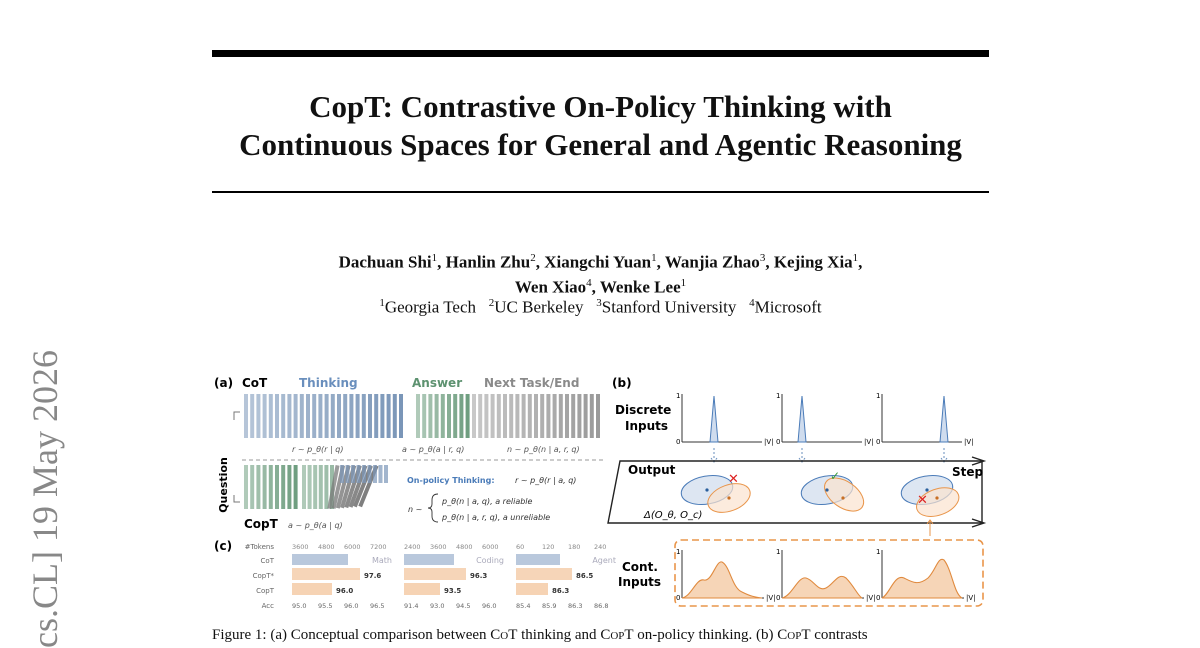 This screenshot has width=1200, height=648. What do you see at coordinates (622, 383) in the screenshot?
I see `panel-b-label: (b)` at bounding box center [622, 383].